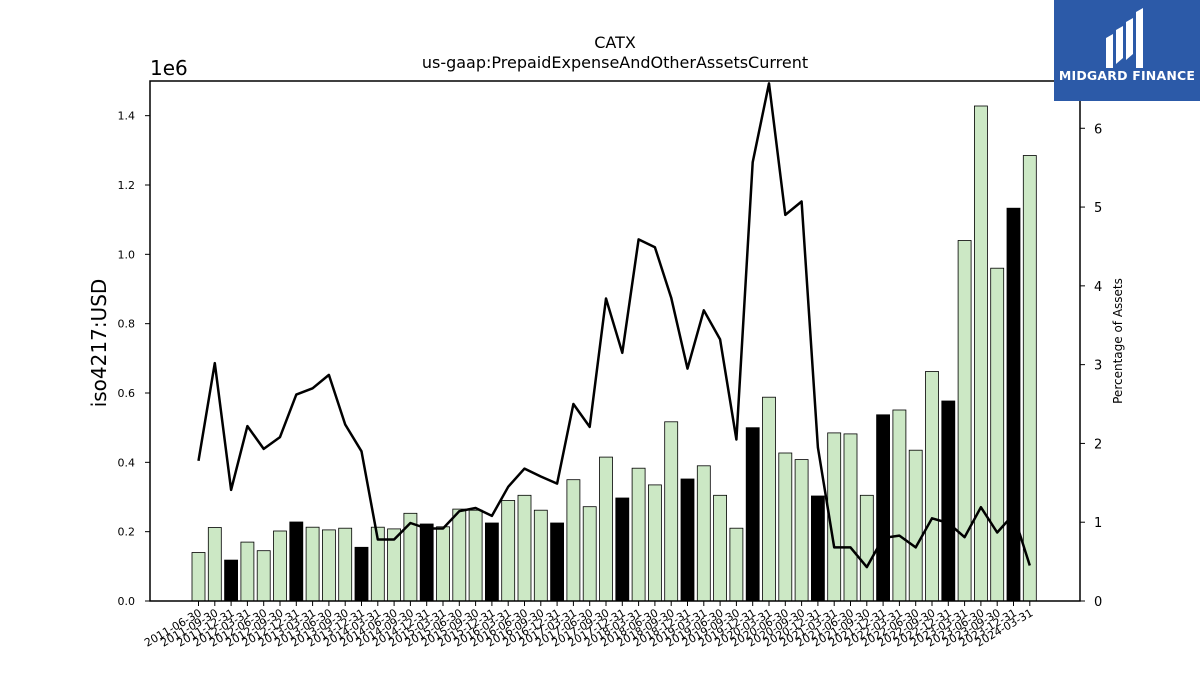 This screenshot has height=675, width=1200. Describe the element at coordinates (1098, 129) in the screenshot. I see `y2-tick-label: 6` at that location.